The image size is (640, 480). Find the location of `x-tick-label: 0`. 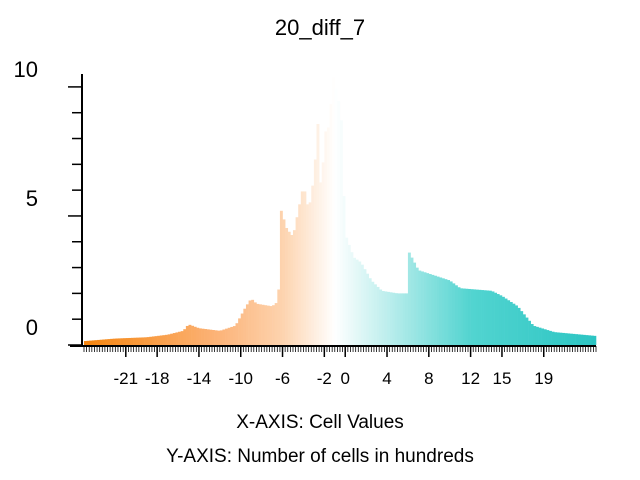

x-tick-label: 0 is located at coordinates (344, 378).